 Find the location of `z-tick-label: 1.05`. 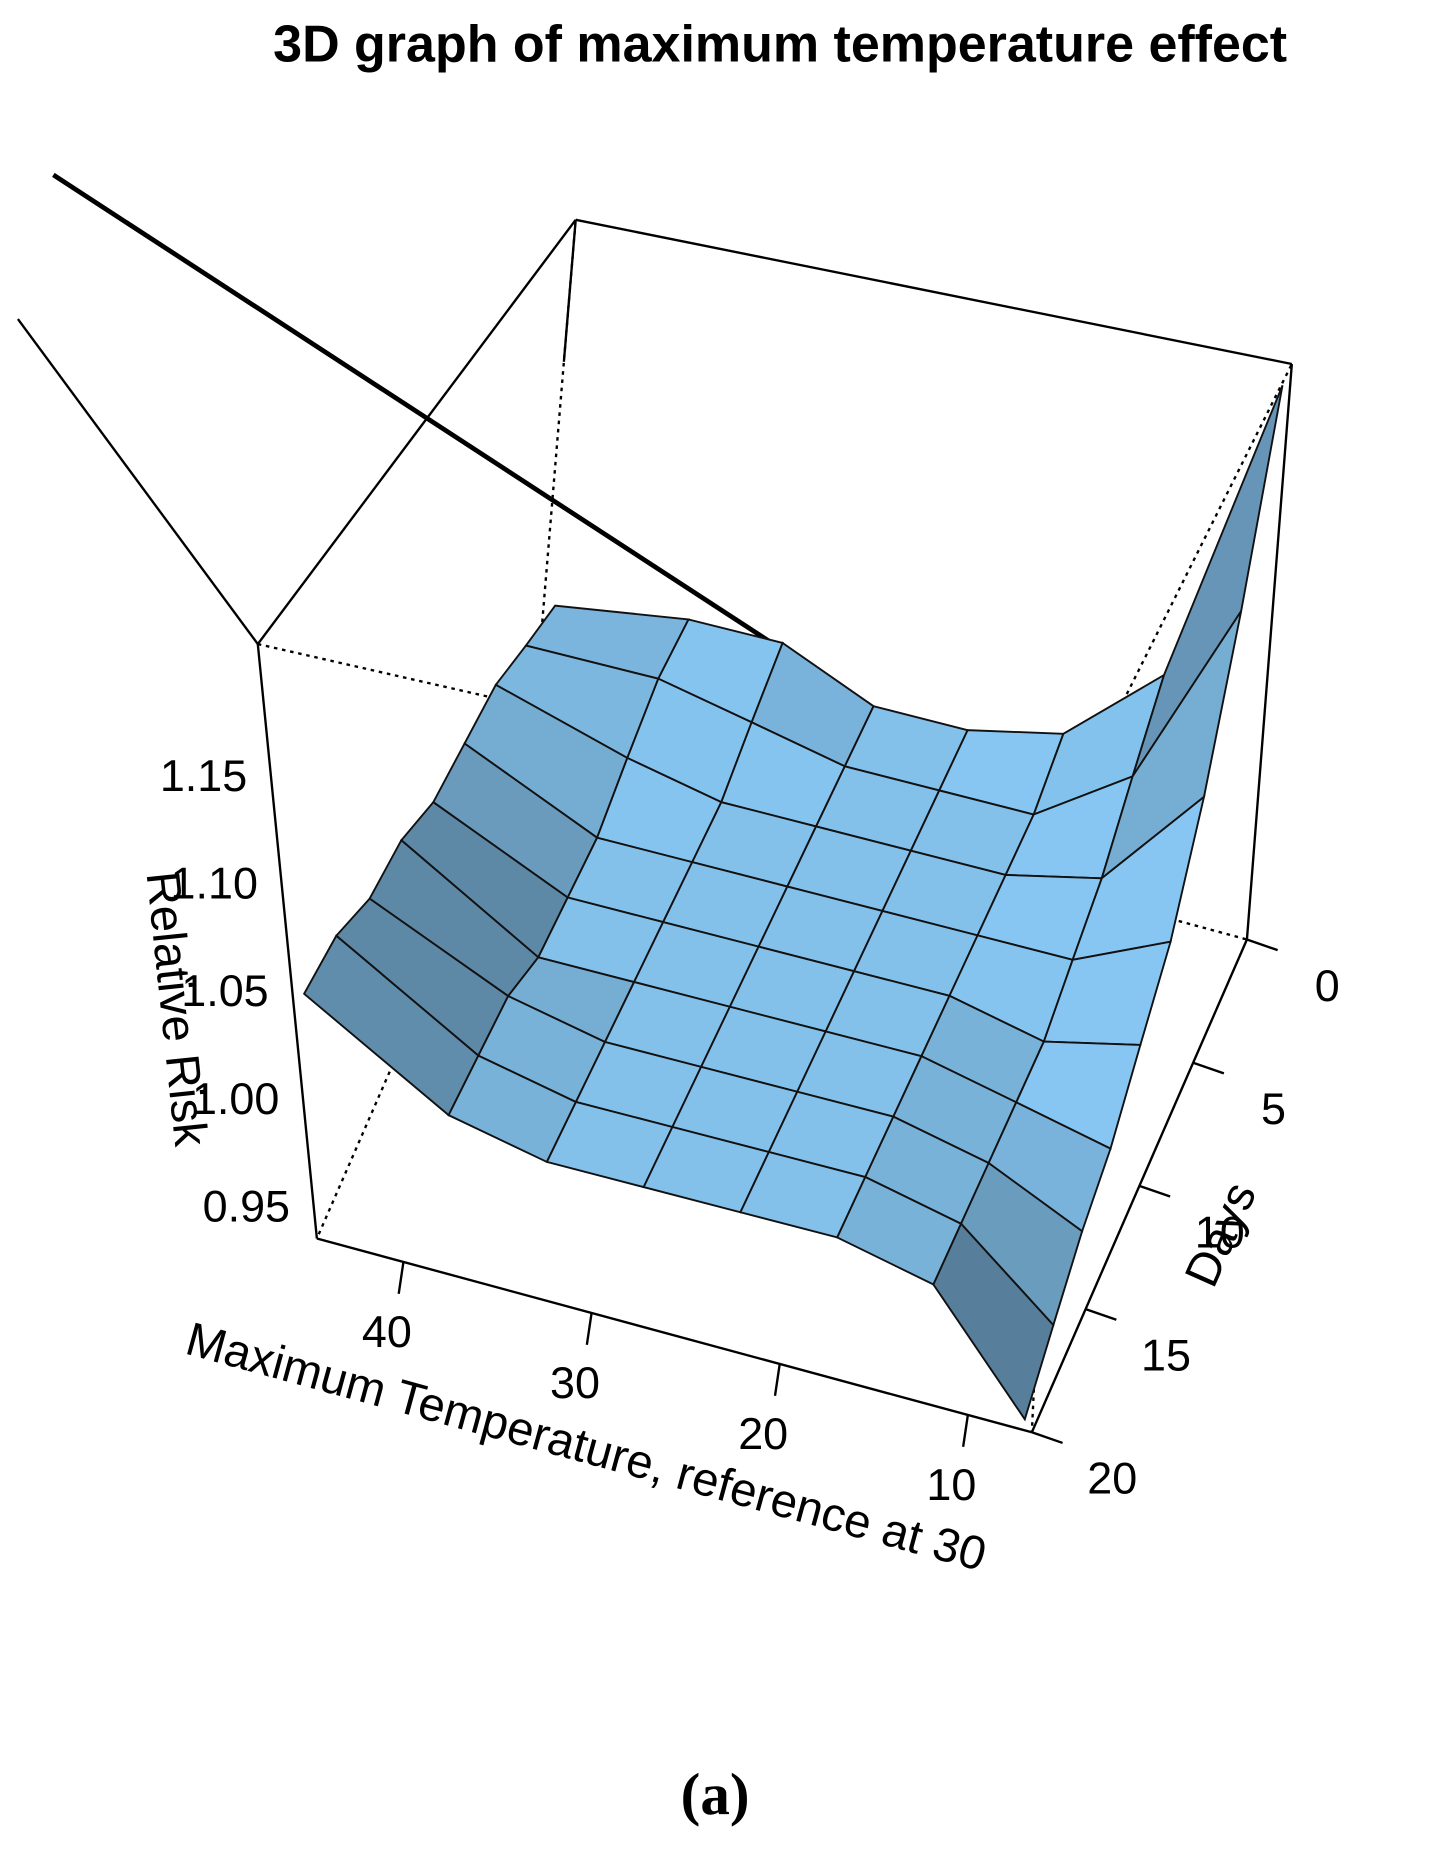

z-tick-label: 1.05 is located at coordinates (224, 990).